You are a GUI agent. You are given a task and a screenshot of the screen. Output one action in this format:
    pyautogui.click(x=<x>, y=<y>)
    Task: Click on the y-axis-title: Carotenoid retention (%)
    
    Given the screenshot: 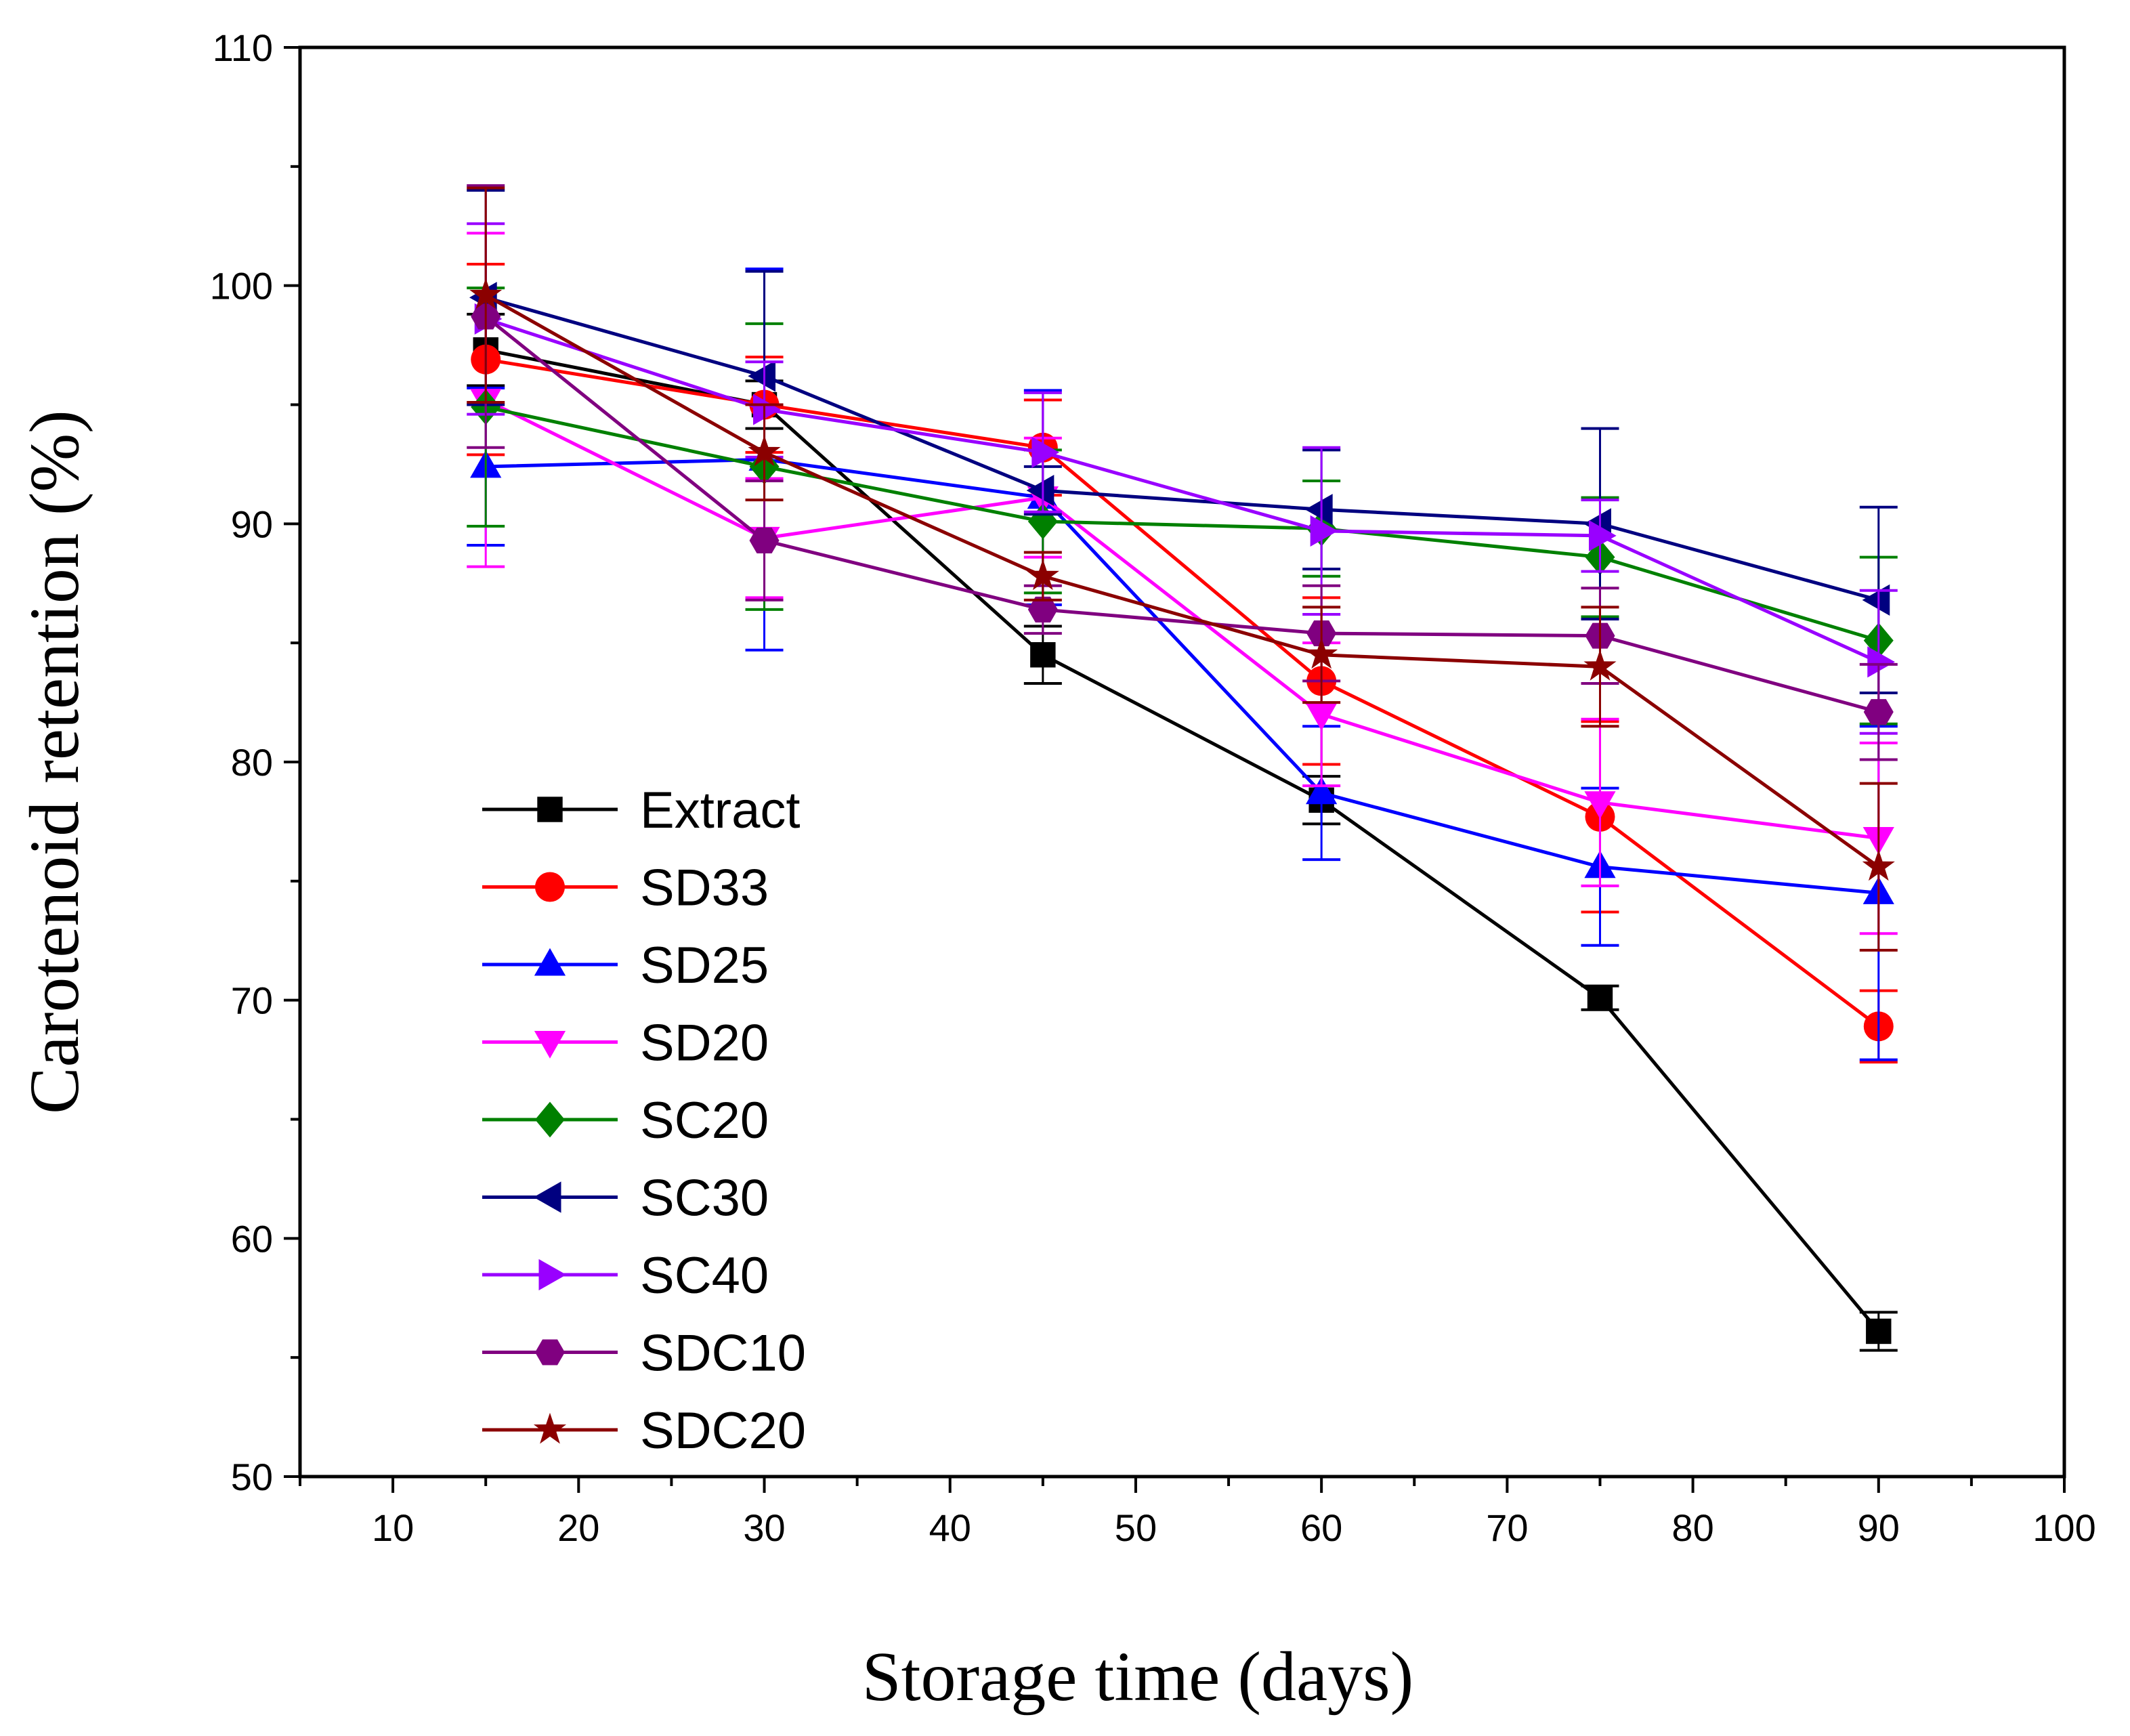 What is the action you would take?
    pyautogui.click(x=54, y=762)
    